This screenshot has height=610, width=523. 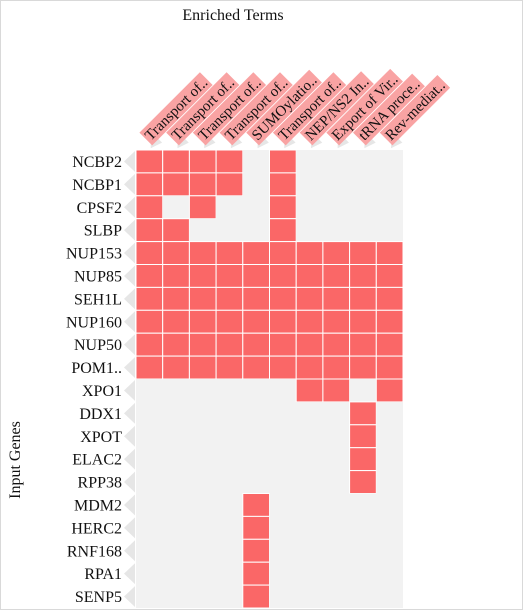 What do you see at coordinates (98, 505) in the screenshot?
I see `row-label: MDM2` at bounding box center [98, 505].